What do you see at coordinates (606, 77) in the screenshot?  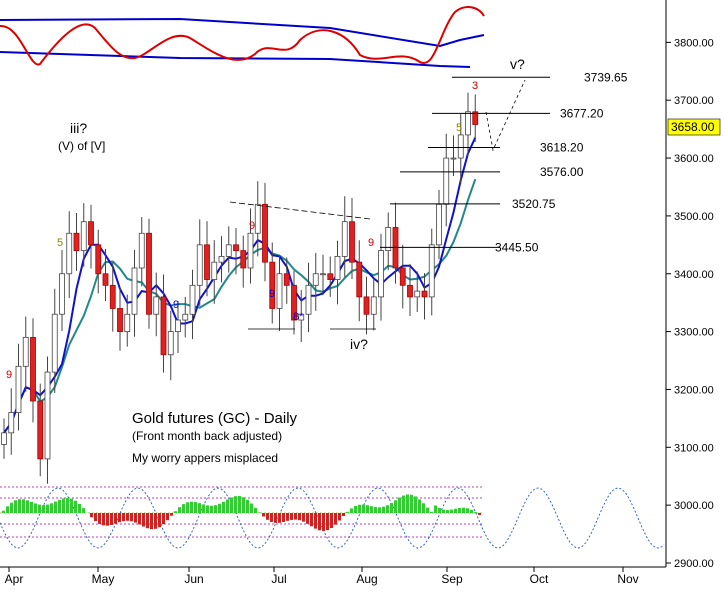 I see `price-level-label: 3739.65` at bounding box center [606, 77].